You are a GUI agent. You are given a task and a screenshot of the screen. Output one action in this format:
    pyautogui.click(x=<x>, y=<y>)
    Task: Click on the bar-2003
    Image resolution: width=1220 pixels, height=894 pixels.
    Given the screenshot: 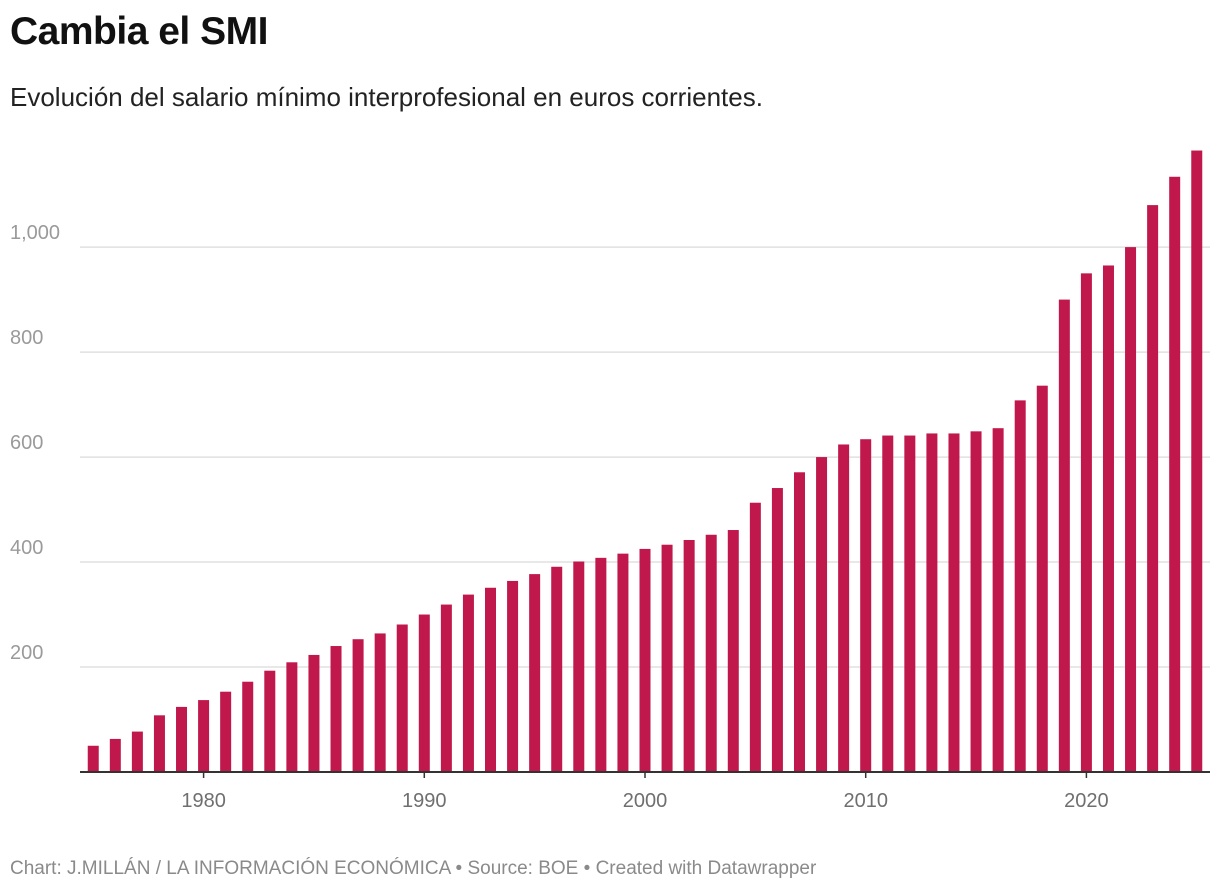 What is the action you would take?
    pyautogui.click(x=711, y=653)
    